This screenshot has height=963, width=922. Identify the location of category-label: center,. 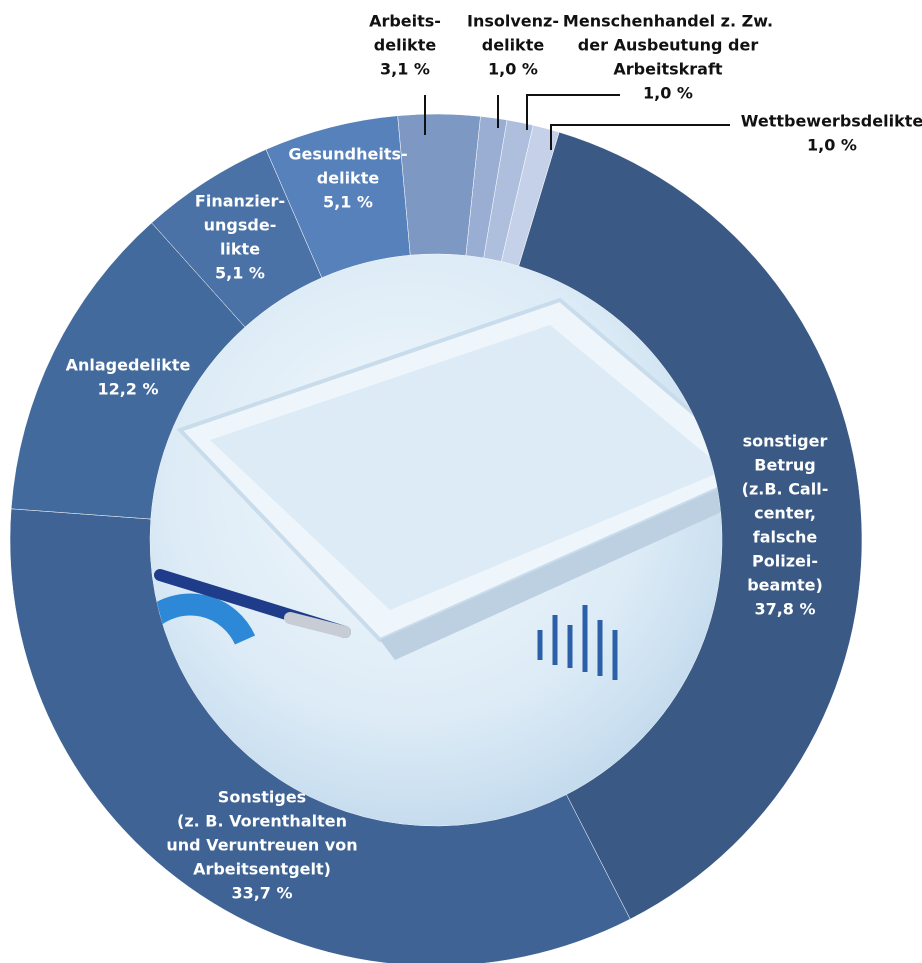
(785, 513).